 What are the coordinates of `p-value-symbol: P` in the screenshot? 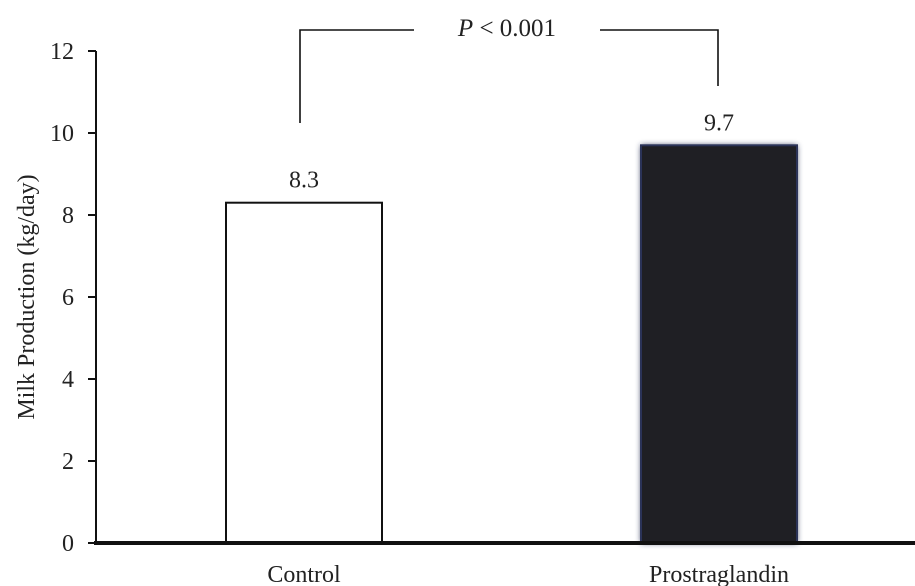 It's located at (465, 28).